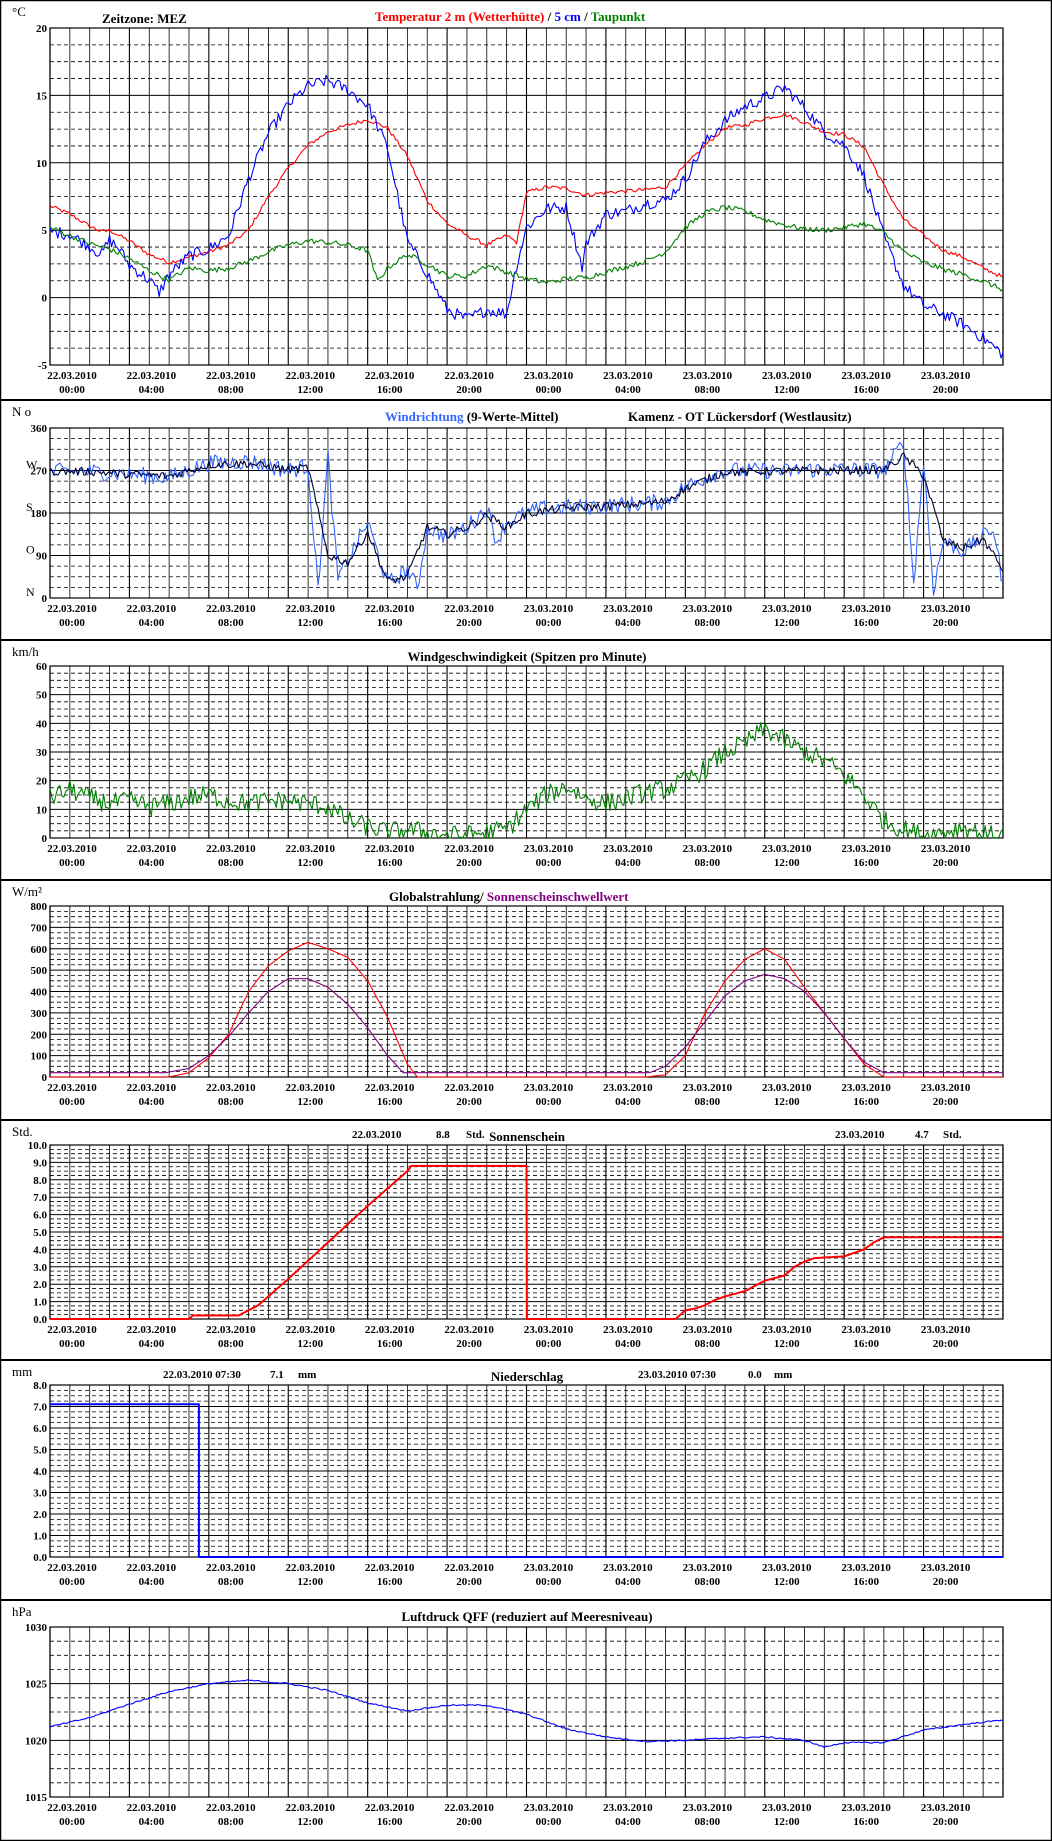 The height and width of the screenshot is (1841, 1052). I want to click on y-tick-label: 400, so click(39, 993).